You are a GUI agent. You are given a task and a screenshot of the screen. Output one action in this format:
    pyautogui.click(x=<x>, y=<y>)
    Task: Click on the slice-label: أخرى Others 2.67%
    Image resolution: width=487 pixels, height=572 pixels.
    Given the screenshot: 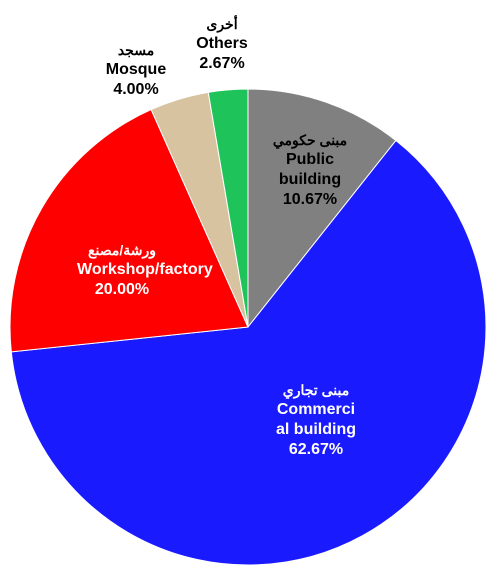 What is the action you would take?
    pyautogui.click(x=222, y=44)
    